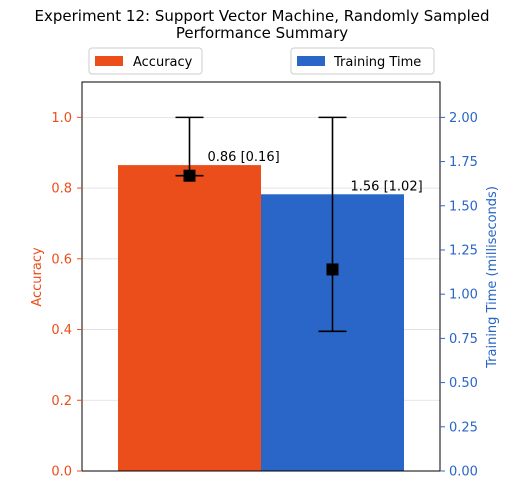 The image size is (521, 486). What do you see at coordinates (261, 61) in the screenshot?
I see `legend: Accuracy Training Time` at bounding box center [261, 61].